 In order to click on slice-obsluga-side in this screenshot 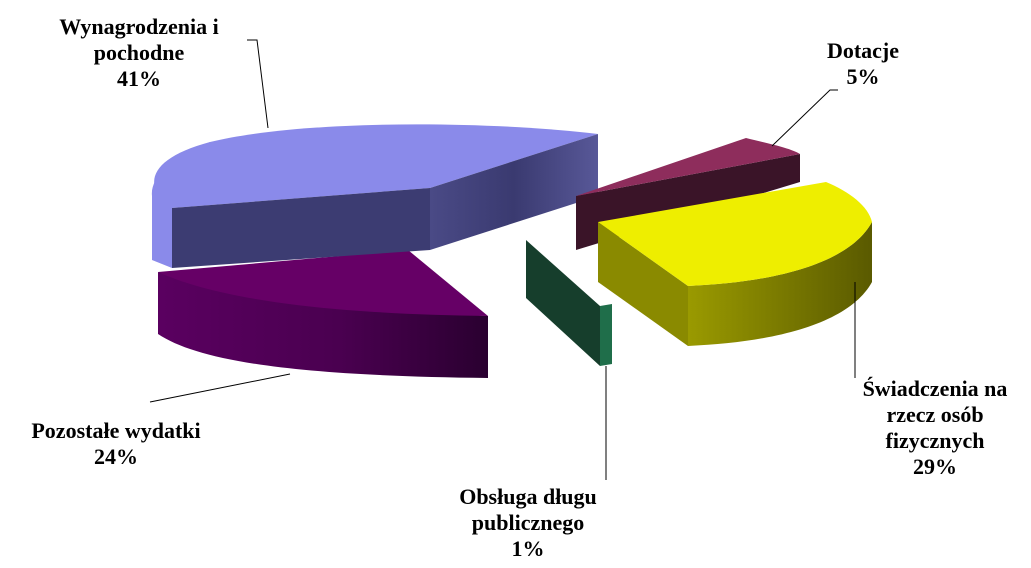, I will do `click(563, 303)`.